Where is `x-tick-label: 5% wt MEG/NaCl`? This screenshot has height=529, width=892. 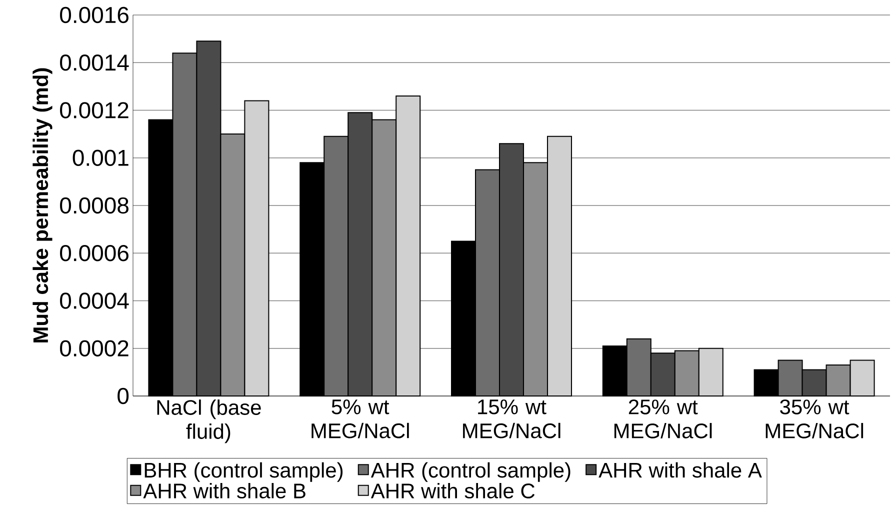 x-tick-label: 5% wt MEG/NaCl is located at coordinates (360, 419).